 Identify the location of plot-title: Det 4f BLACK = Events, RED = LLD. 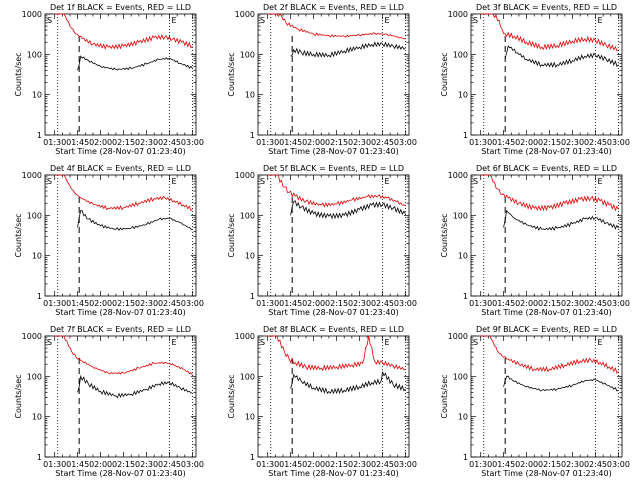
(120, 168).